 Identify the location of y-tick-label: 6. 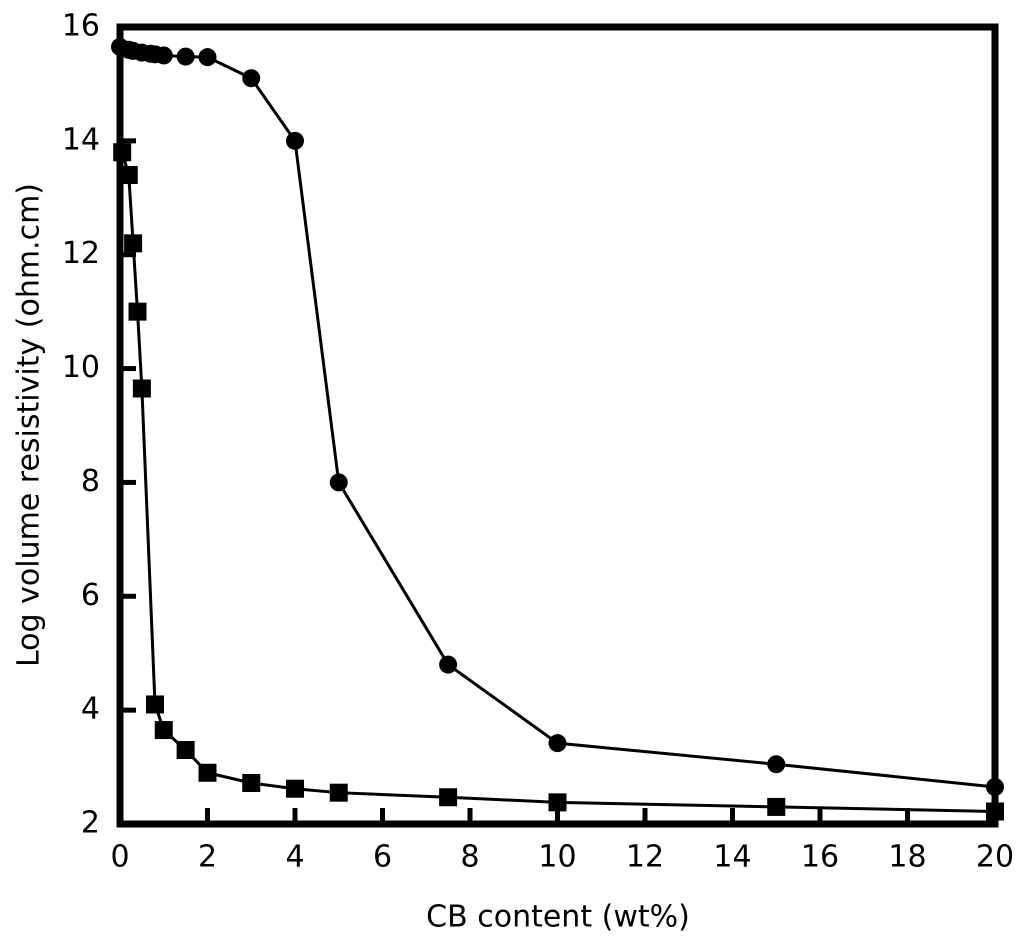
(90, 595).